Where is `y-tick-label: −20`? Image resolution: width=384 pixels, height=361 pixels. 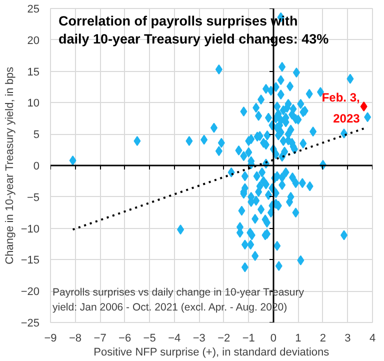
y-tick-label: −20 is located at coordinates (30, 292).